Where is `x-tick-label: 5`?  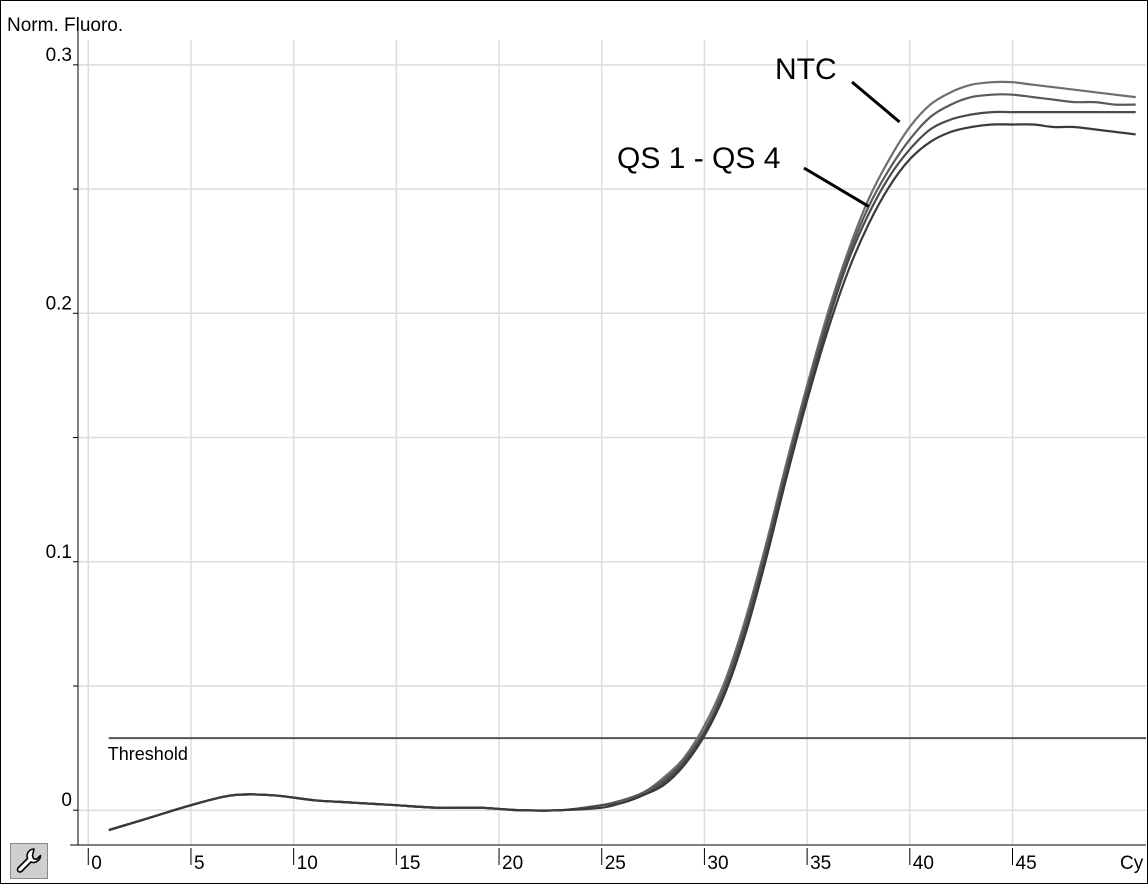
x-tick-label: 5 is located at coordinates (199, 863).